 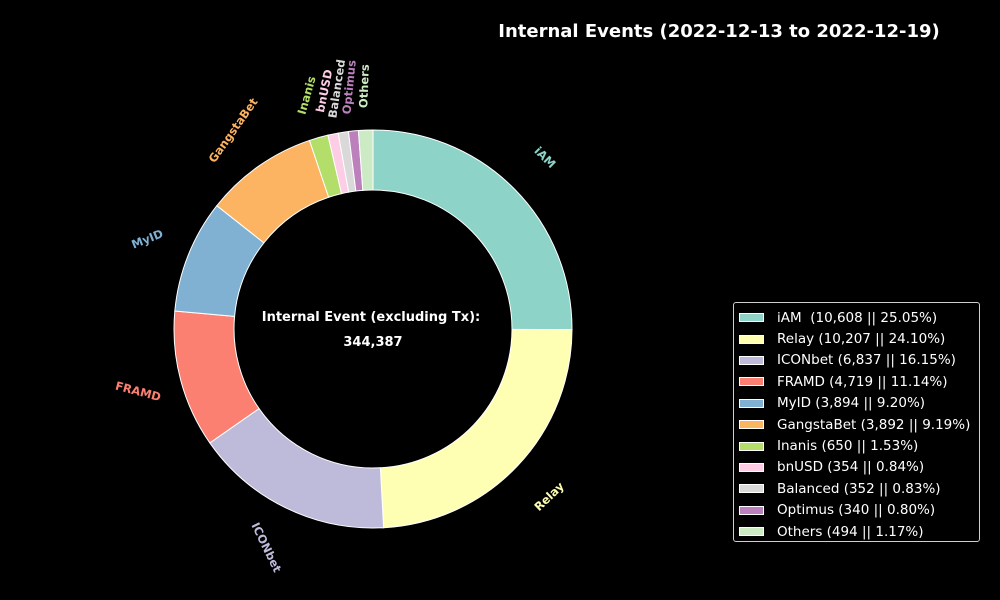 What do you see at coordinates (866, 360) in the screenshot?
I see `legend-label: ICONbet (6,837 || 16.15%)` at bounding box center [866, 360].